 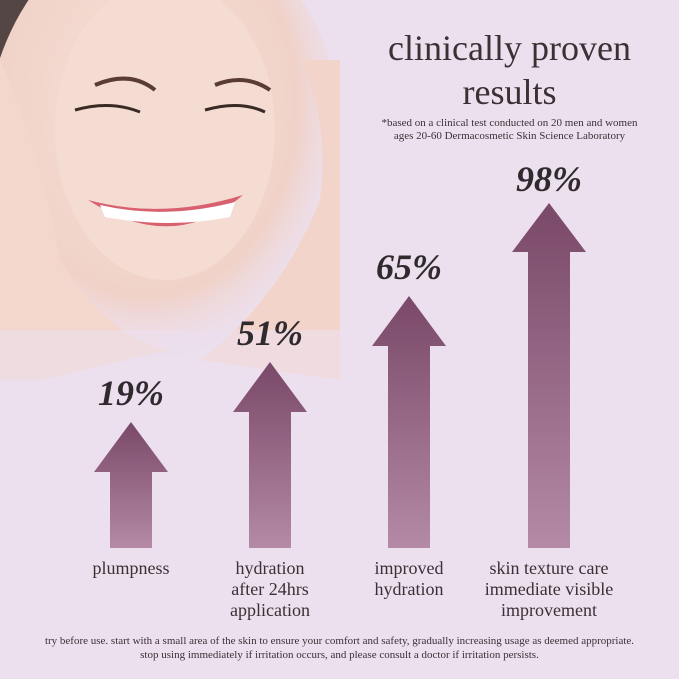 What do you see at coordinates (131, 393) in the screenshot?
I see `value-plumpness: 19%` at bounding box center [131, 393].